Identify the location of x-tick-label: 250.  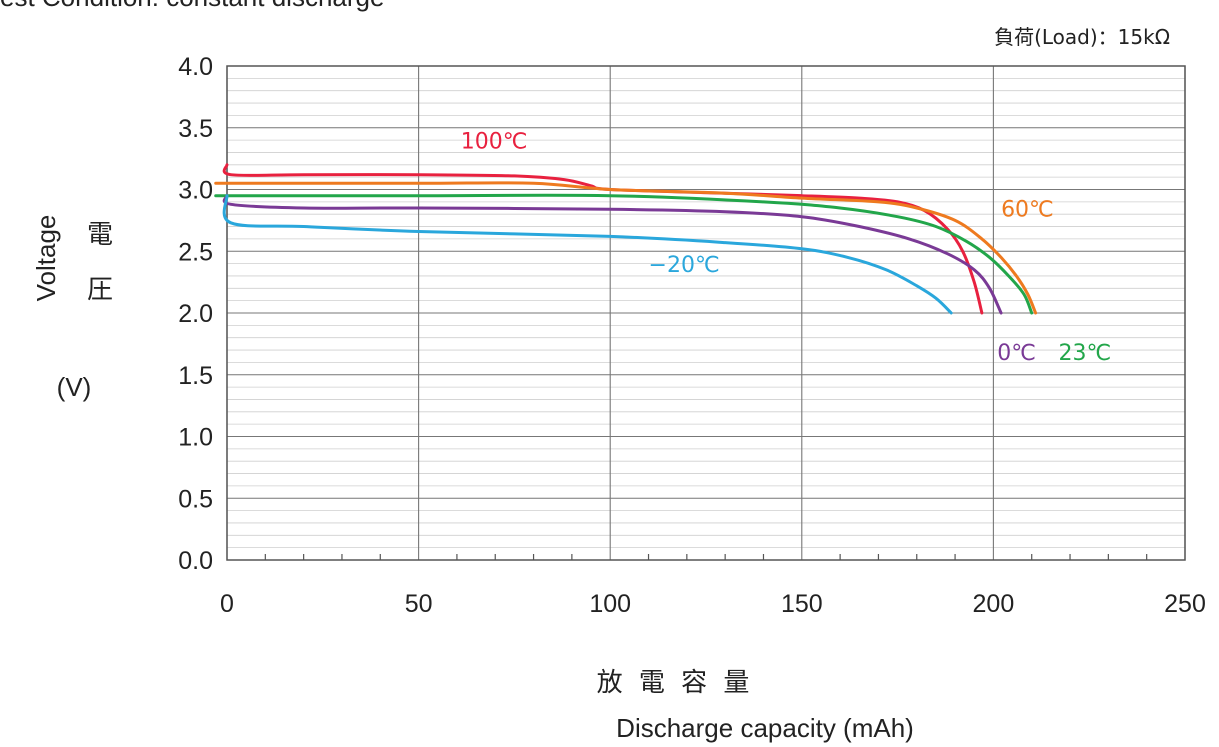
(1185, 604).